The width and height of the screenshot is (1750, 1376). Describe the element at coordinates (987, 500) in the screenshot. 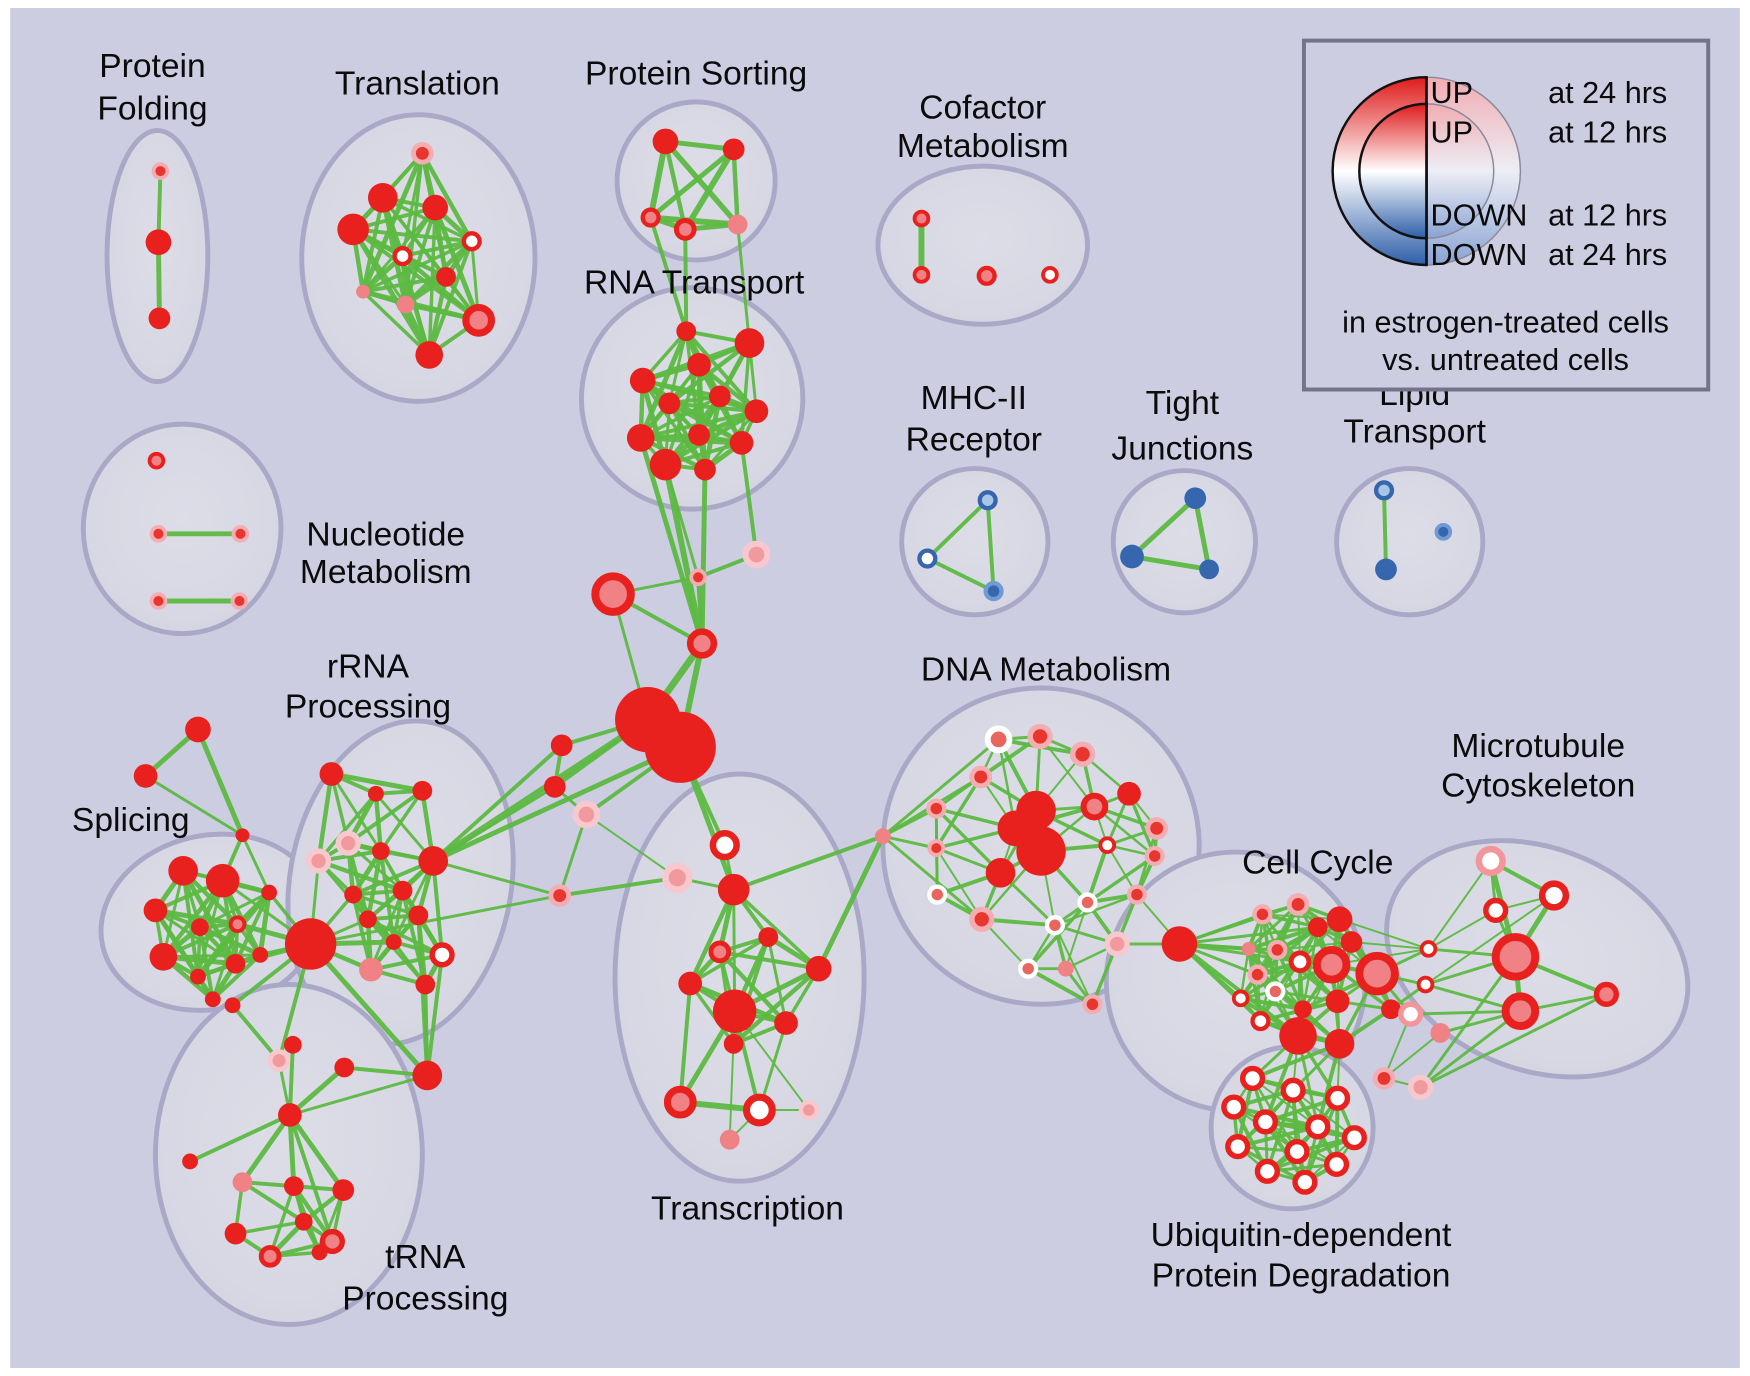

I see `gene-node-bl` at that location.